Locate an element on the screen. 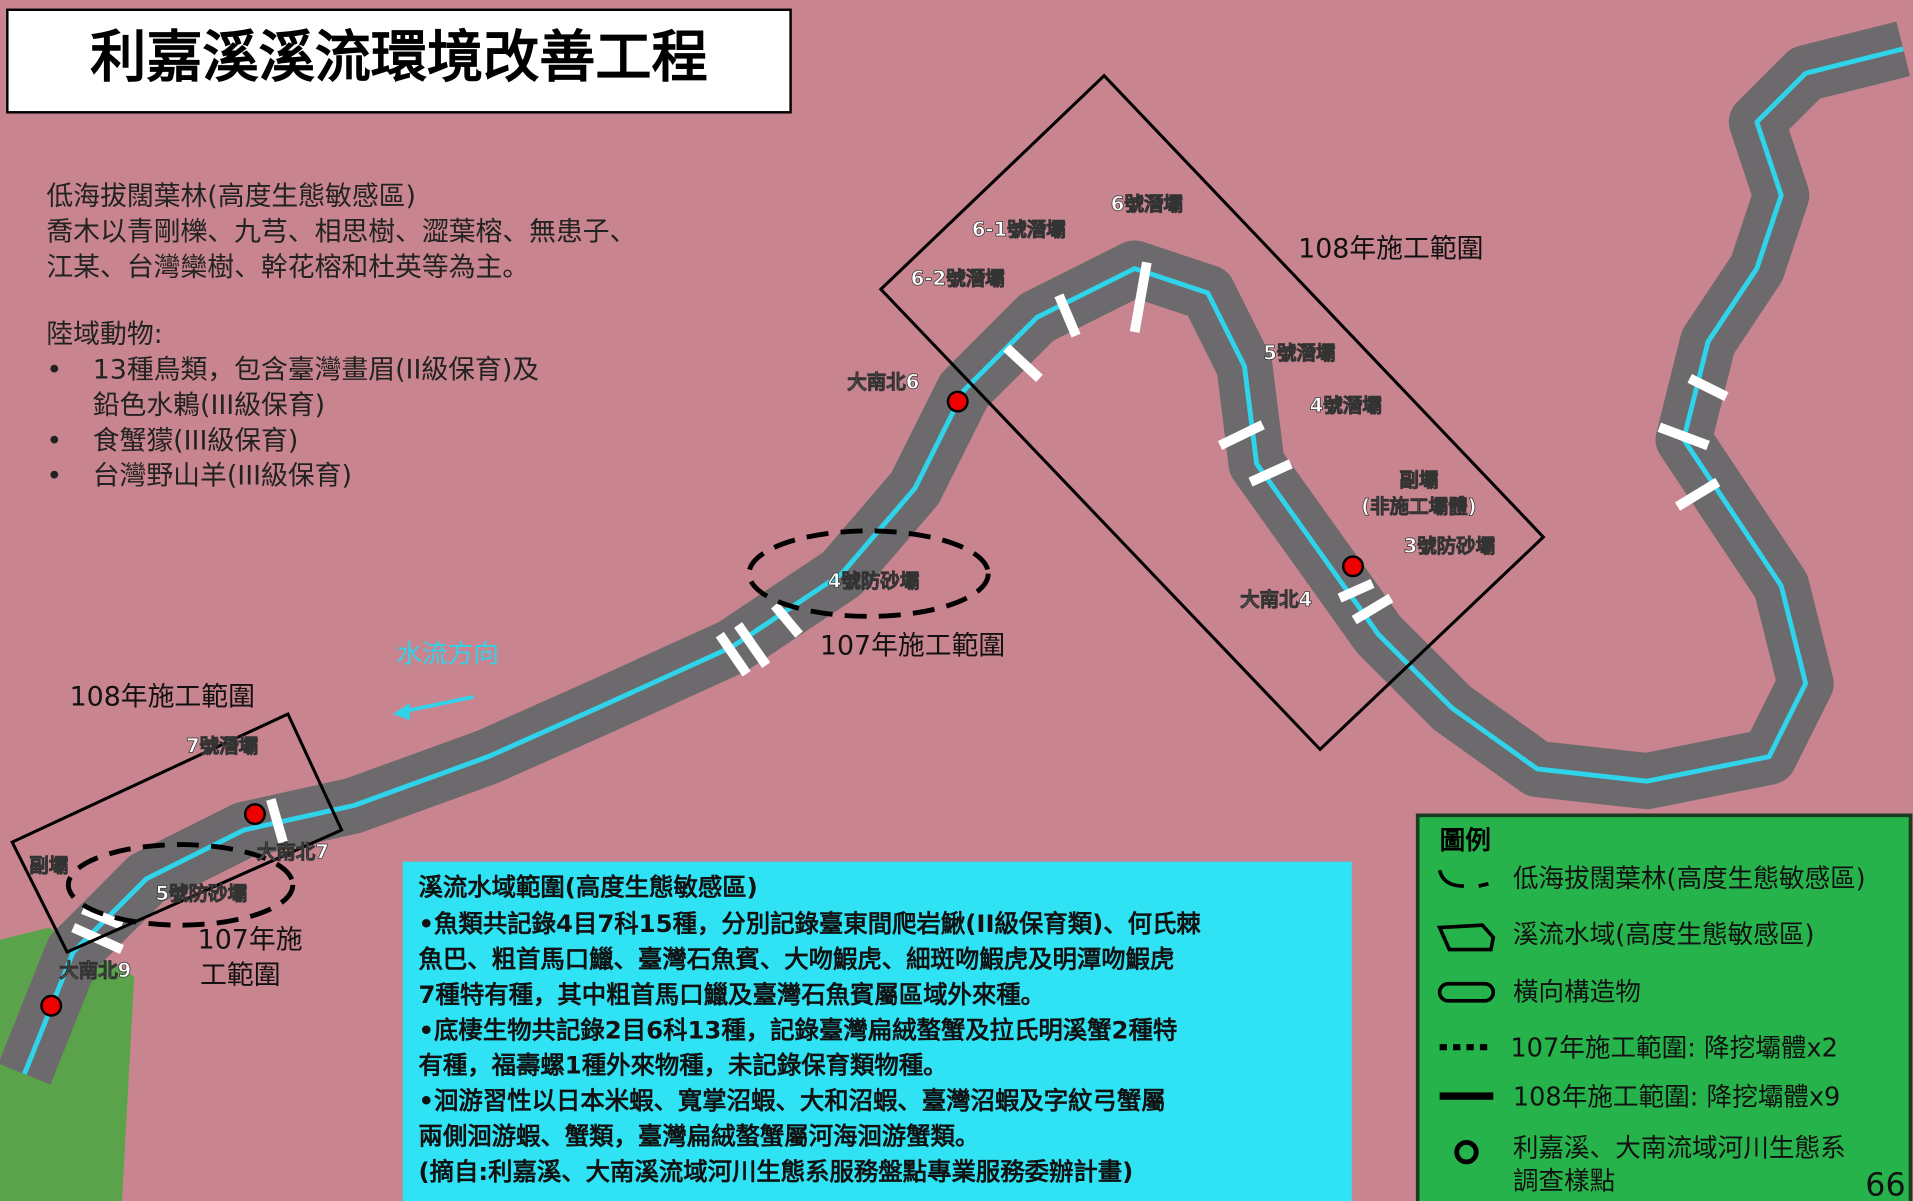 The height and width of the screenshot is (1201, 1913). map-label: 大南北7 is located at coordinates (293, 852).